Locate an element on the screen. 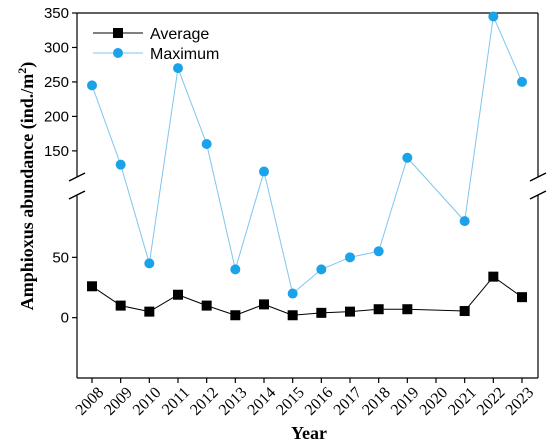 The height and width of the screenshot is (445, 550). y-axis-title: Amphioxus abundance (ind./m2) is located at coordinates (26, 186).